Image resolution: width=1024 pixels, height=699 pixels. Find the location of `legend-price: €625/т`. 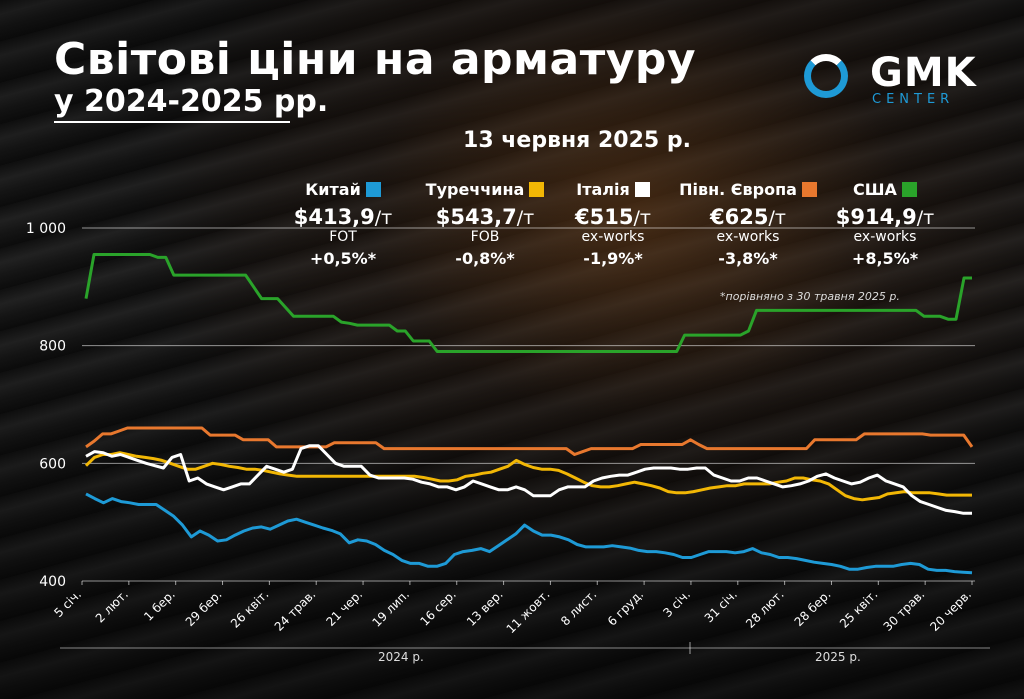

legend-price: €625/т is located at coordinates (748, 217).